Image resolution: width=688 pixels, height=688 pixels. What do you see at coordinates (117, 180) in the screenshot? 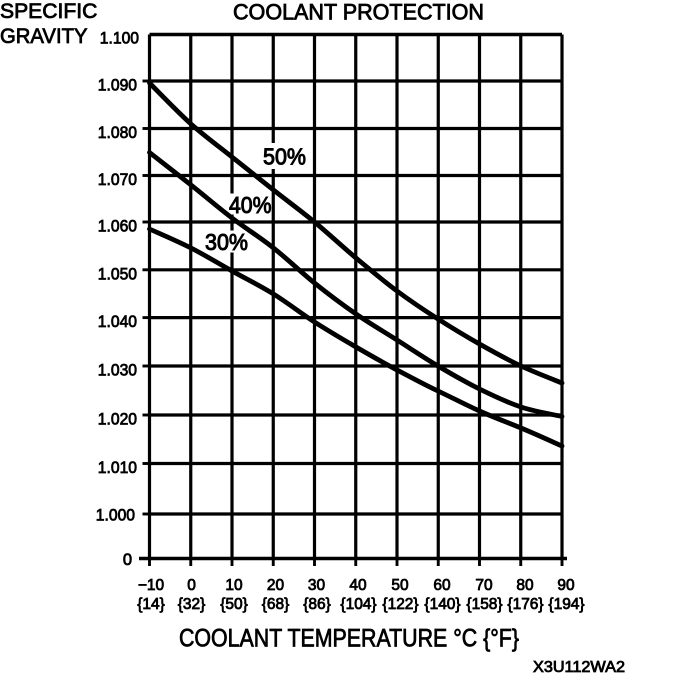
I see `svg-text: 1.070` at bounding box center [117, 180].